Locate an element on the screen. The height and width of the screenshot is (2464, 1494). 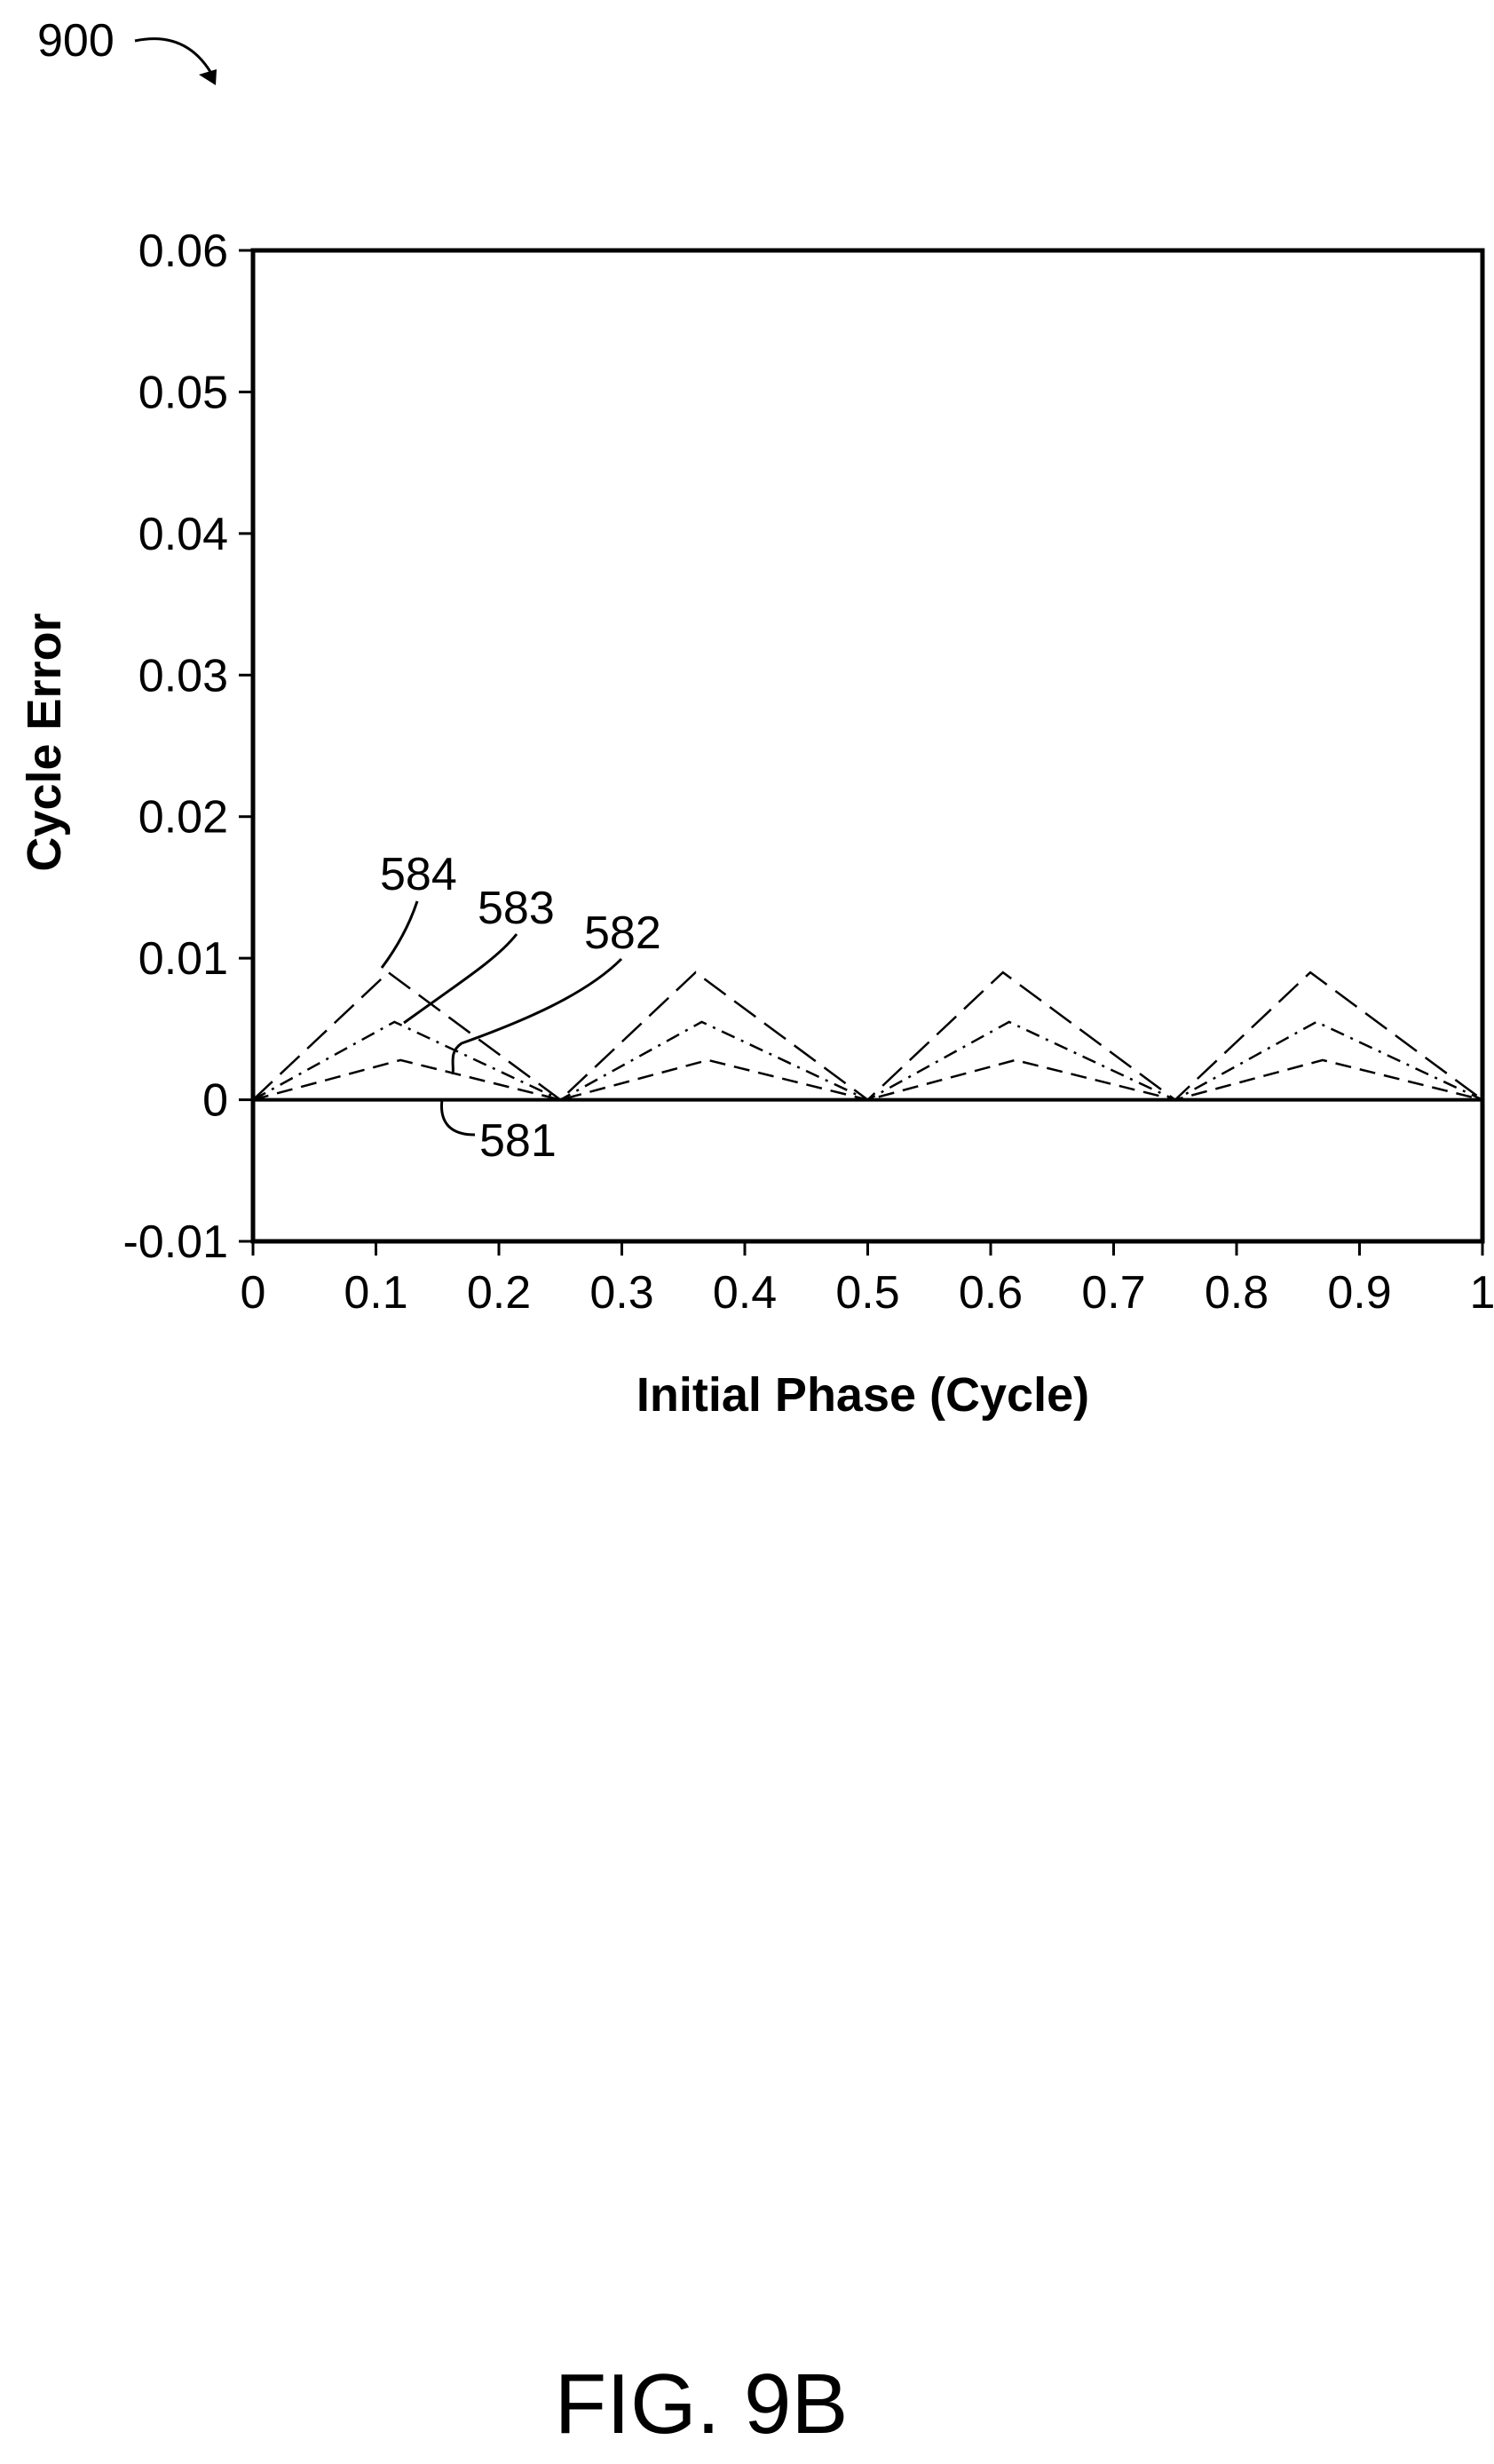
series-label-583: 583 is located at coordinates (516, 909).